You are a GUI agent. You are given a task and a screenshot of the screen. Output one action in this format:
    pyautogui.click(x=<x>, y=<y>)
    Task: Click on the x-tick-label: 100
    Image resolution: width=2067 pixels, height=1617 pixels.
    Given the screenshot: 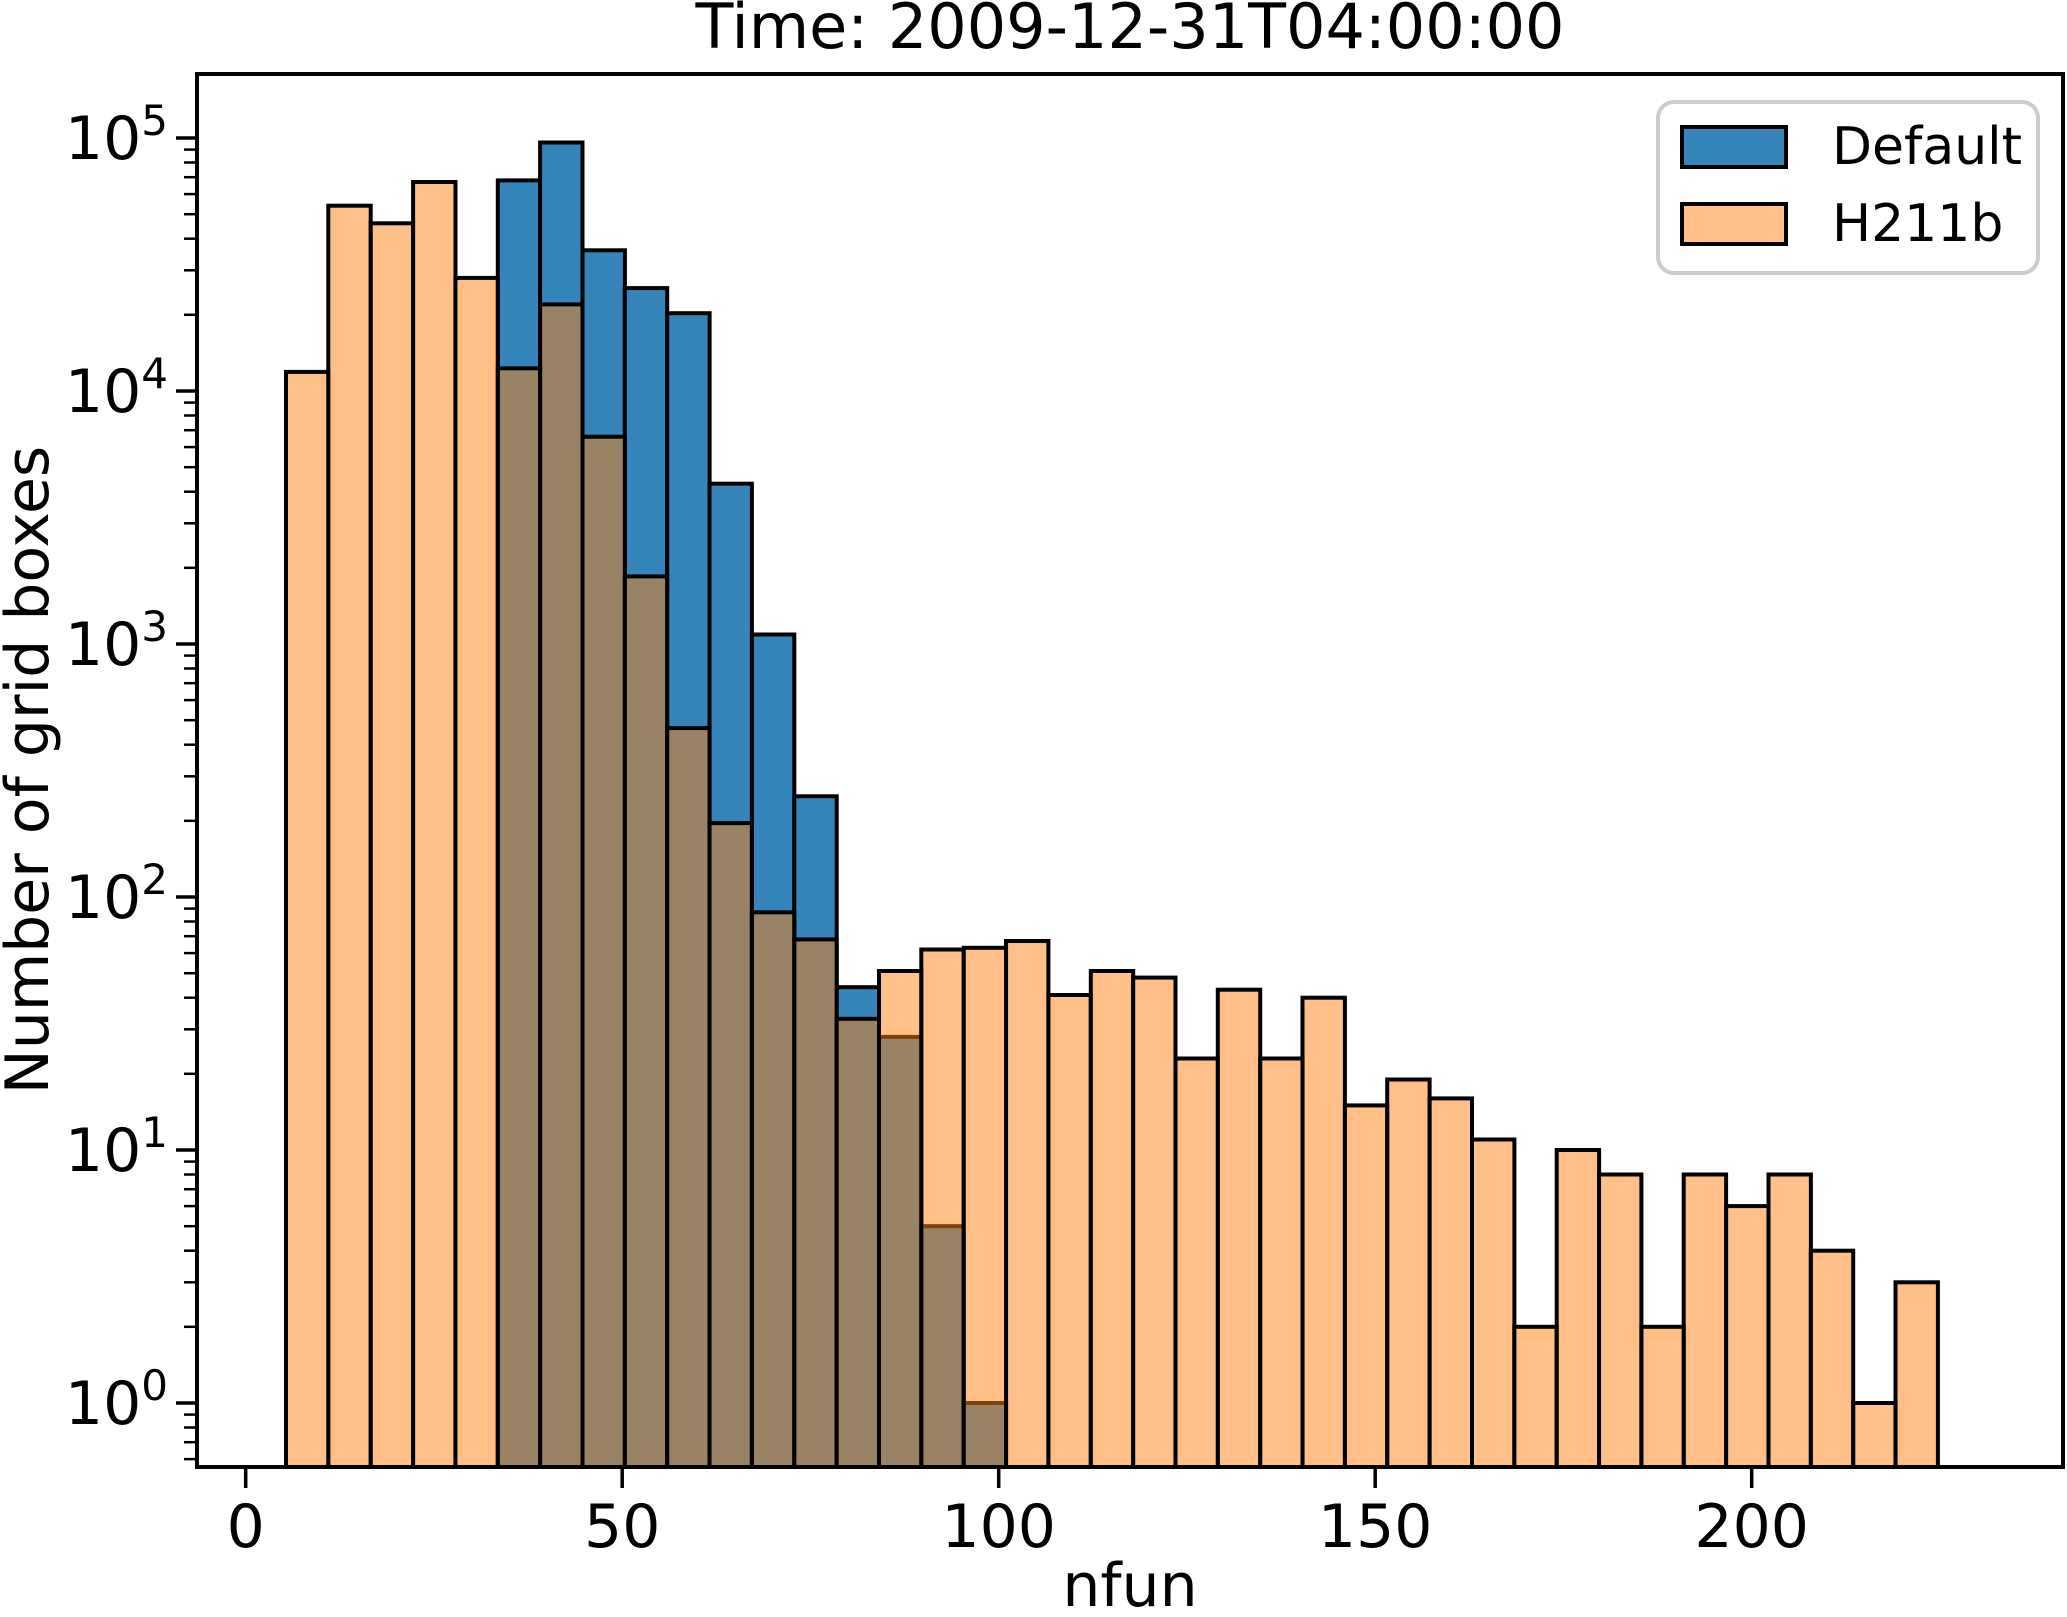 What is the action you would take?
    pyautogui.click(x=998, y=1527)
    